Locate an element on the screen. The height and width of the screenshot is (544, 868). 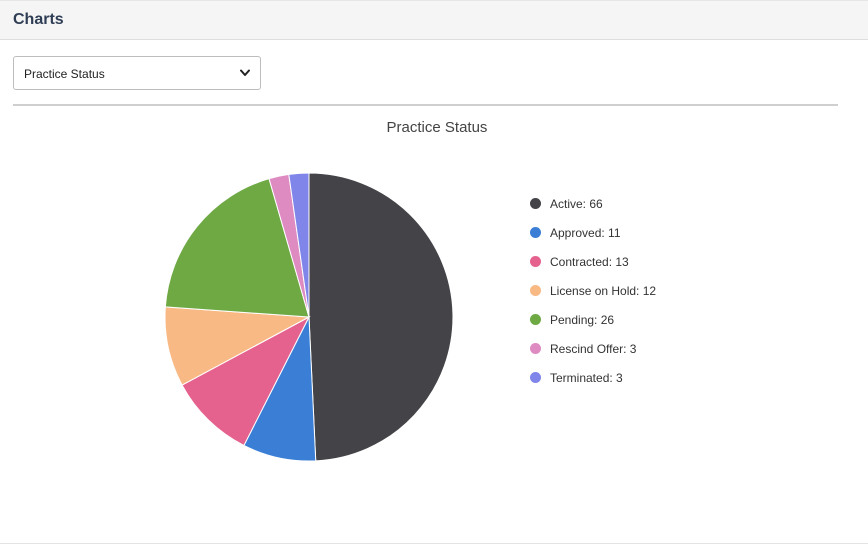
legend-label: License on Hold: 12 is located at coordinates (603, 291).